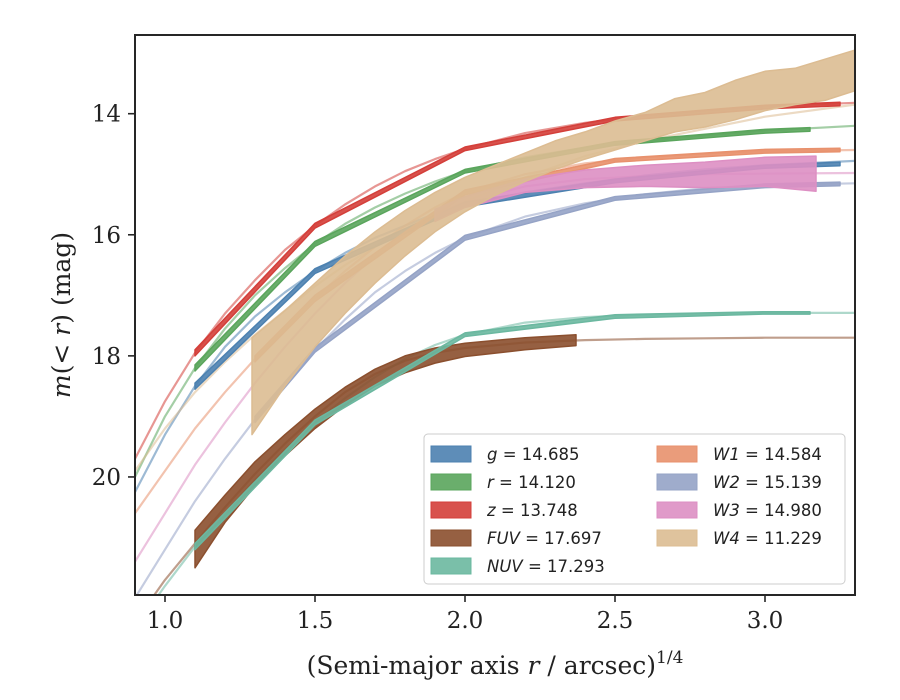 Image resolution: width=900 pixels, height=700 pixels. Describe the element at coordinates (532, 510) in the screenshot. I see `legend-label-z: z = 13.748` at that location.